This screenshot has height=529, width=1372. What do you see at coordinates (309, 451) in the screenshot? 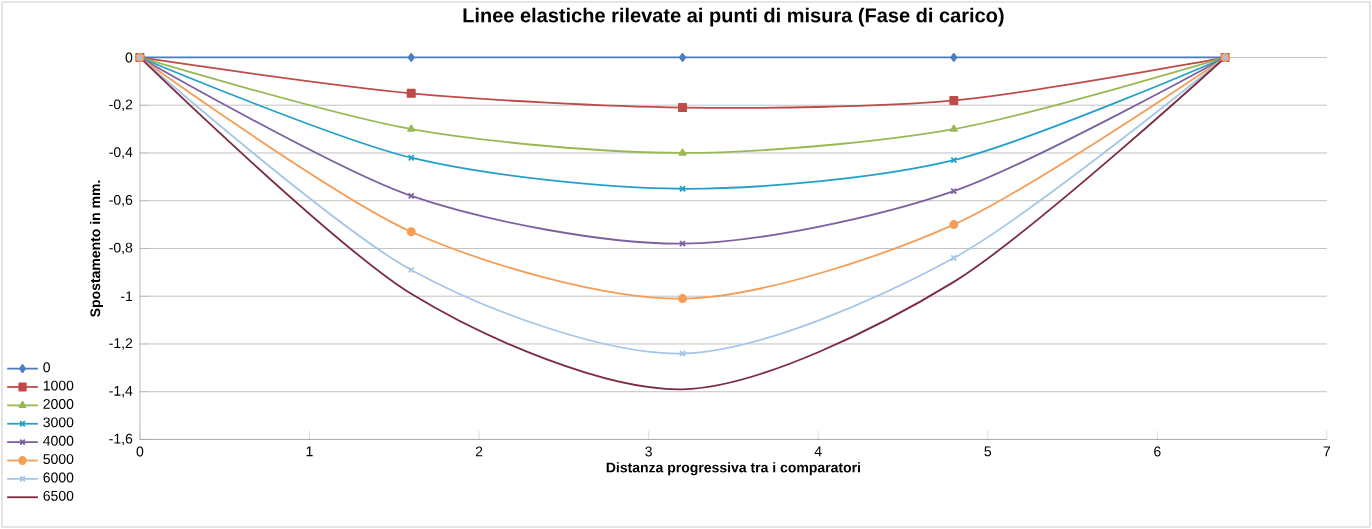
I see `x-tick-label: 1` at bounding box center [309, 451].